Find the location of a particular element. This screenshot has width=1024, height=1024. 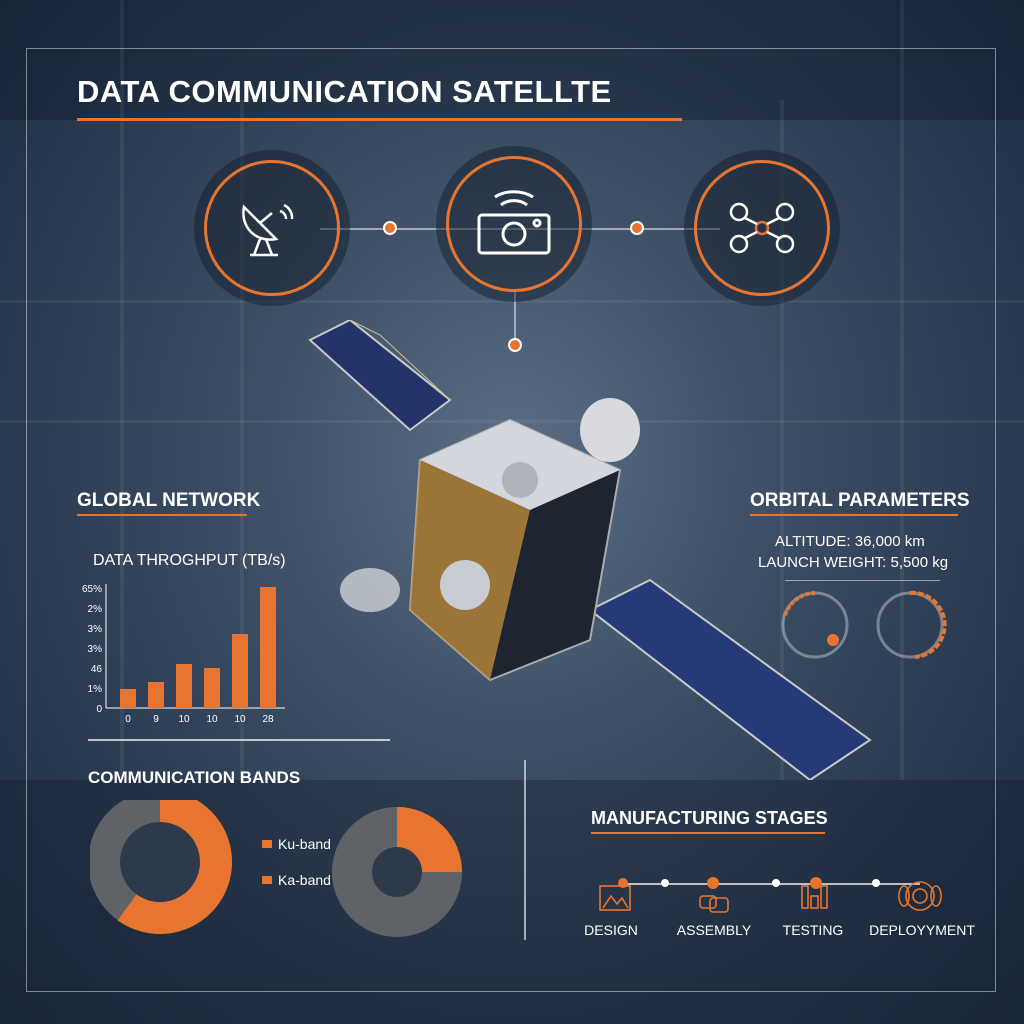

x-tick-label: 28 is located at coordinates (268, 719).